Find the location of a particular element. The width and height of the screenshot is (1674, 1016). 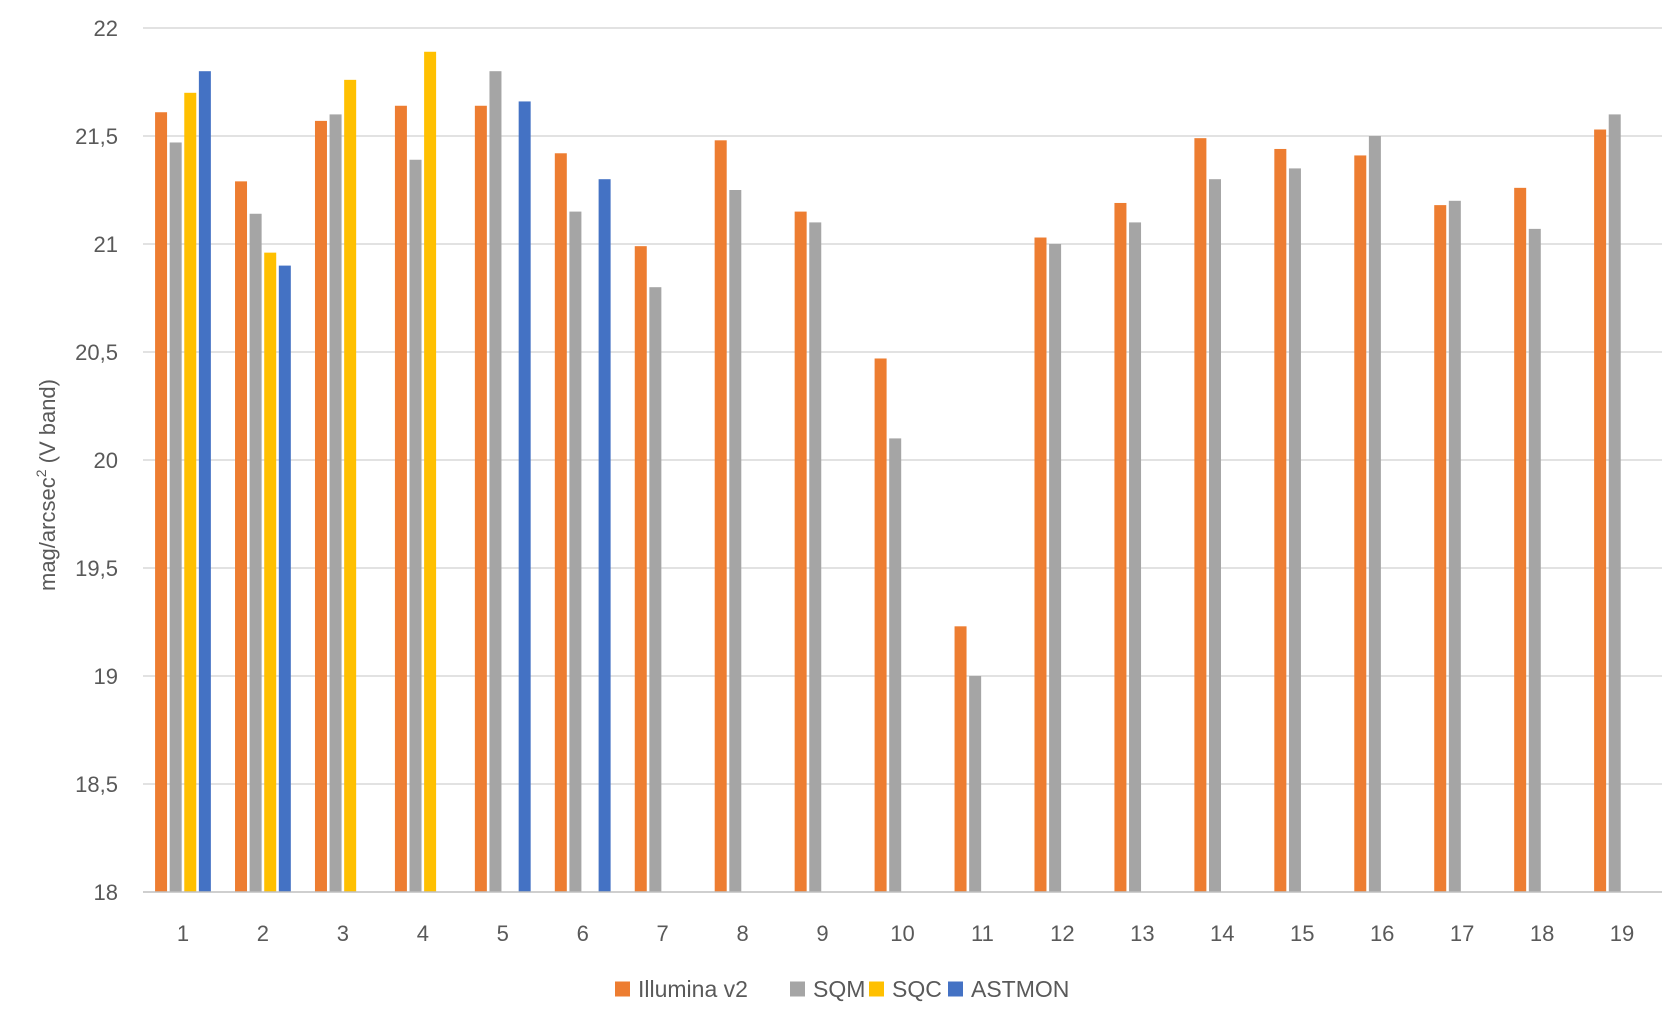

y-axis-label: mag/arcsec2 (V band) is located at coordinates (46, 485).